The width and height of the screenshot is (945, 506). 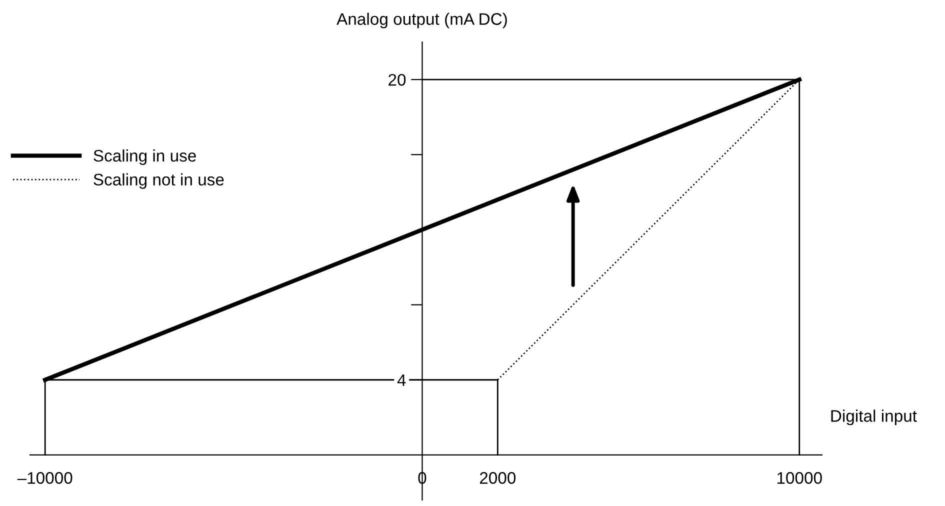 What do you see at coordinates (397, 80) in the screenshot?
I see `y-tick-label: 20` at bounding box center [397, 80].